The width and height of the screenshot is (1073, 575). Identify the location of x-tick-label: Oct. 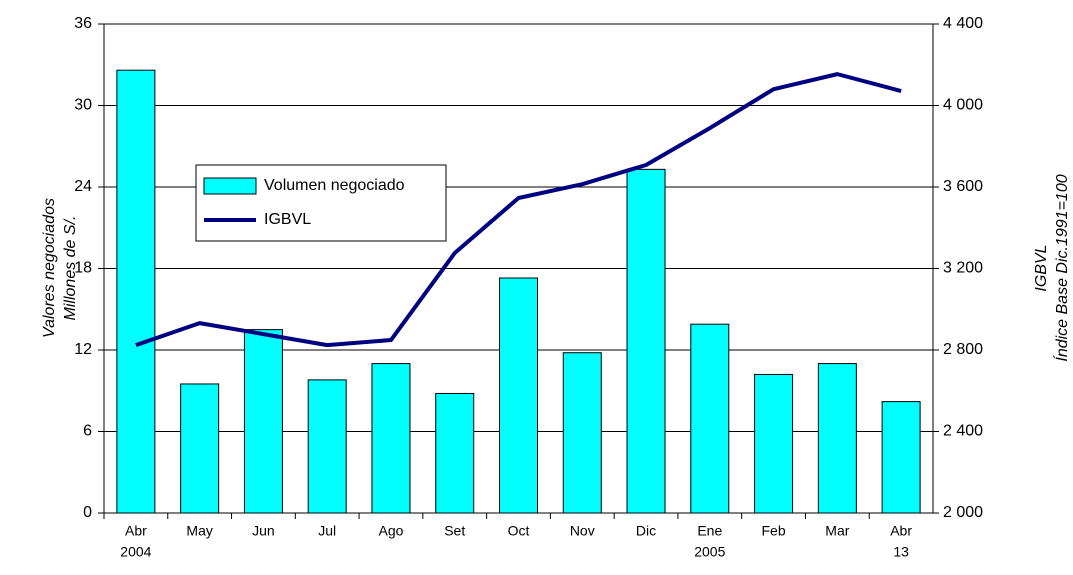
(519, 531).